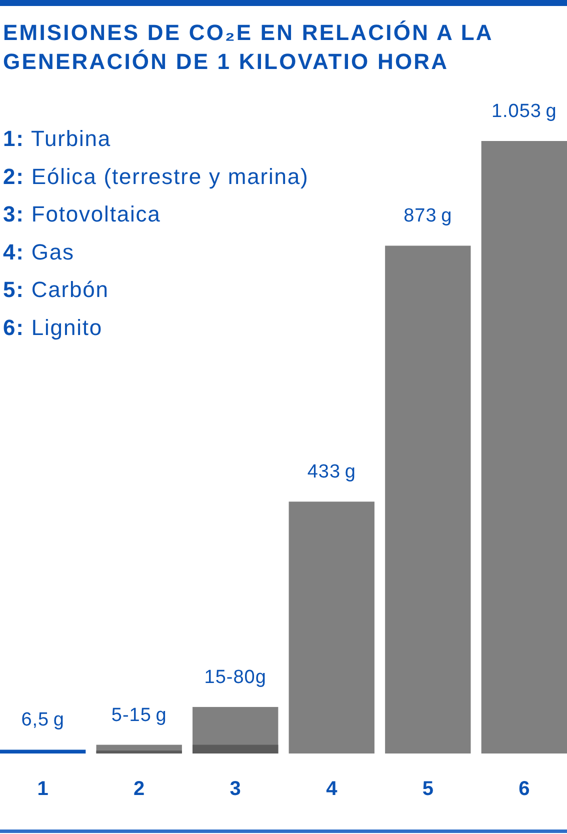  I want to click on annotation: 3: Fotovoltaica, so click(82, 214).